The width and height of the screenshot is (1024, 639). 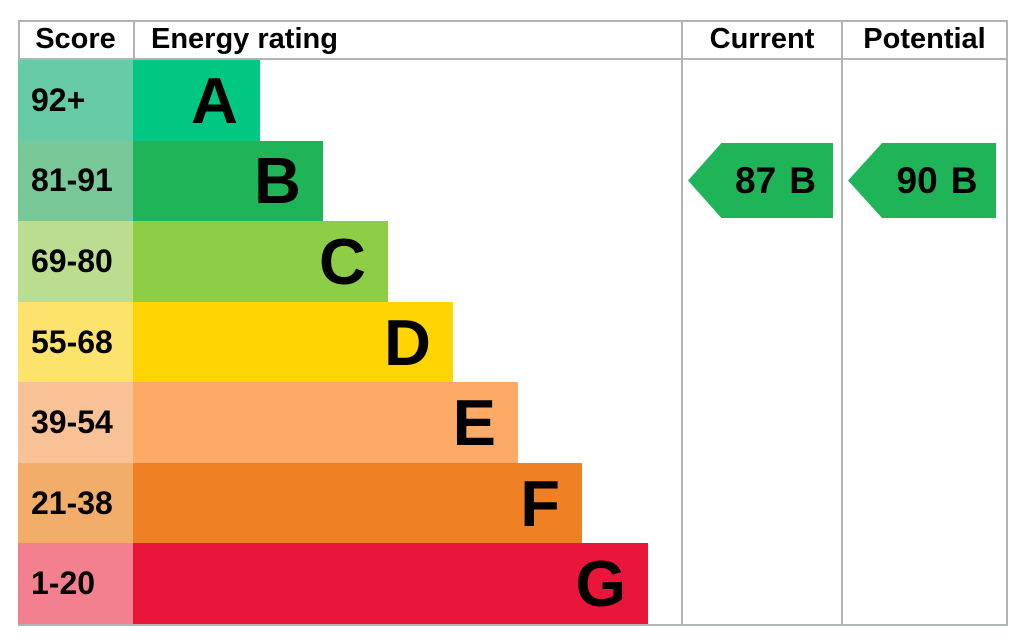 I want to click on band-letter-C: C, so click(x=342, y=261).